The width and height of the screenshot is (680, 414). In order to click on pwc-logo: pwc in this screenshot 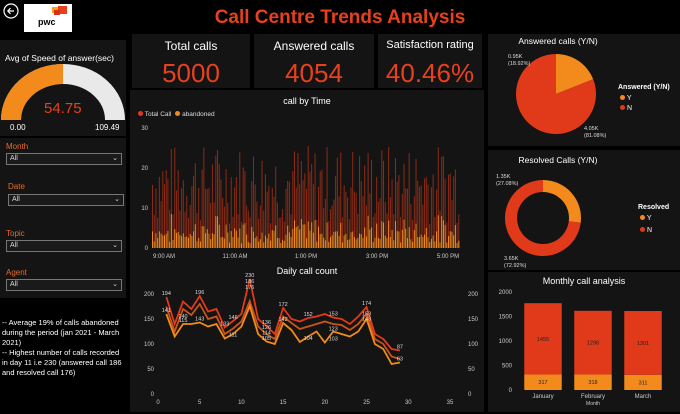, I will do `click(48, 18)`.